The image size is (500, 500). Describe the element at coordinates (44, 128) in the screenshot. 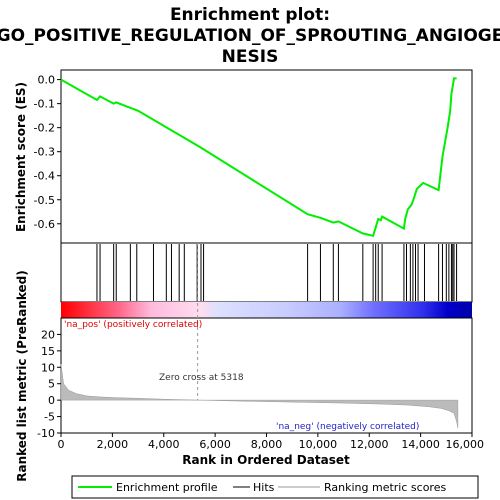

I see `es-tick-label: -0.2` at that location.